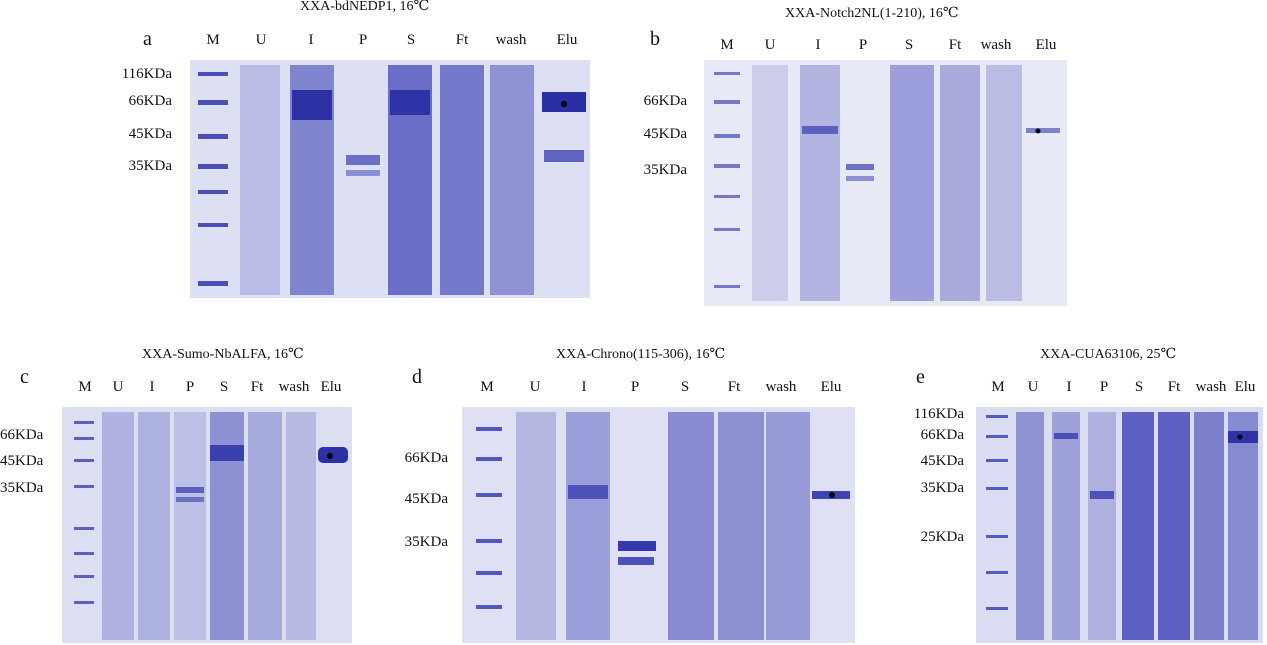 The width and height of the screenshot is (1267, 645). Describe the element at coordinates (658, 525) in the screenshot. I see `gel-image-d` at that location.